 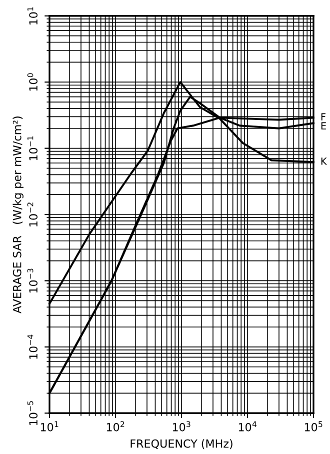 I want to click on y-tick-label: 10$^{−1}$, so click(x=32, y=148).